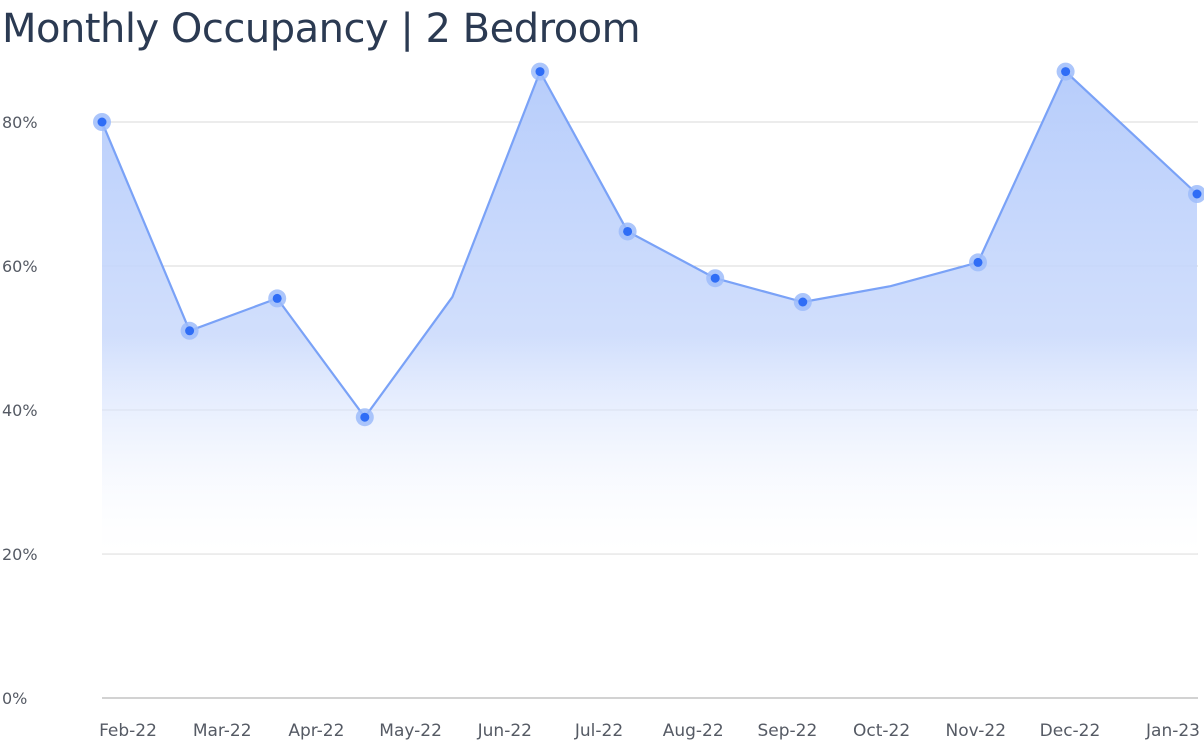 This screenshot has width=1204, height=741. What do you see at coordinates (504, 731) in the screenshot?
I see `x-tick-label-jun-22: Jun-22` at bounding box center [504, 731].